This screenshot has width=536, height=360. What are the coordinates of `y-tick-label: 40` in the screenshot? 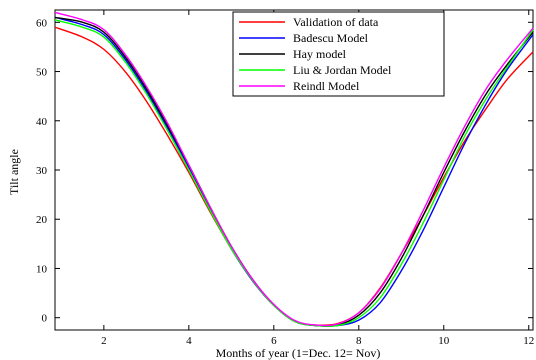 It's located at (42, 122).